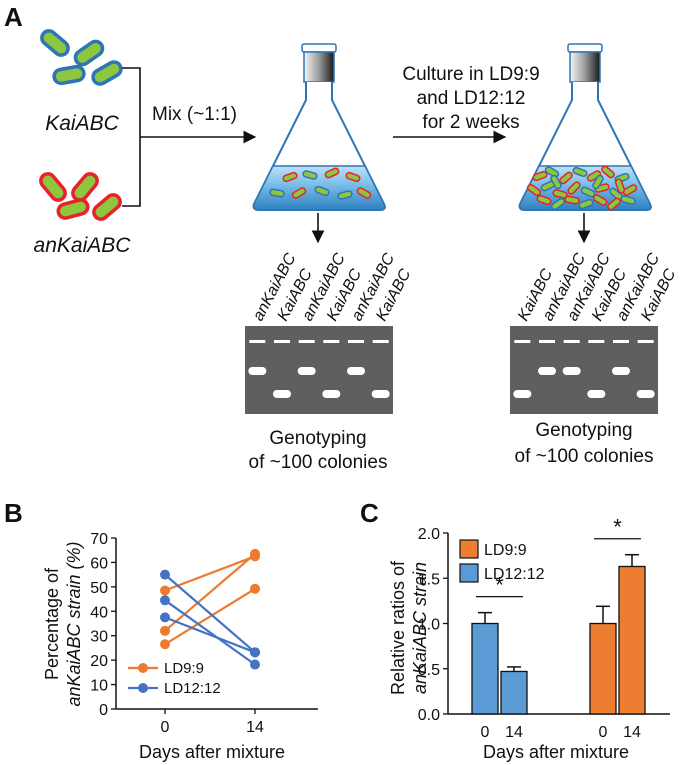 The width and height of the screenshot is (680, 765). Describe the element at coordinates (99, 588) in the screenshot. I see `panel-b-y-tick-label: 50` at that location.